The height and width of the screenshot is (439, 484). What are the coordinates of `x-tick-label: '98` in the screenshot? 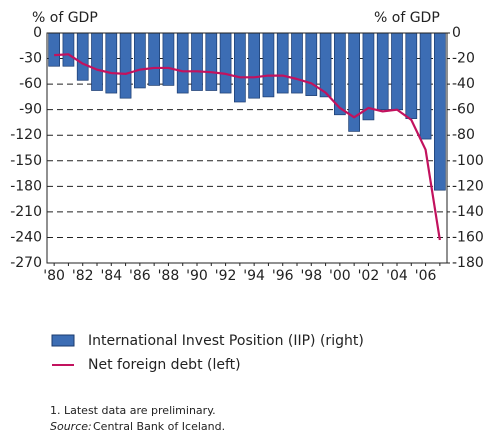 It's located at (311, 276).